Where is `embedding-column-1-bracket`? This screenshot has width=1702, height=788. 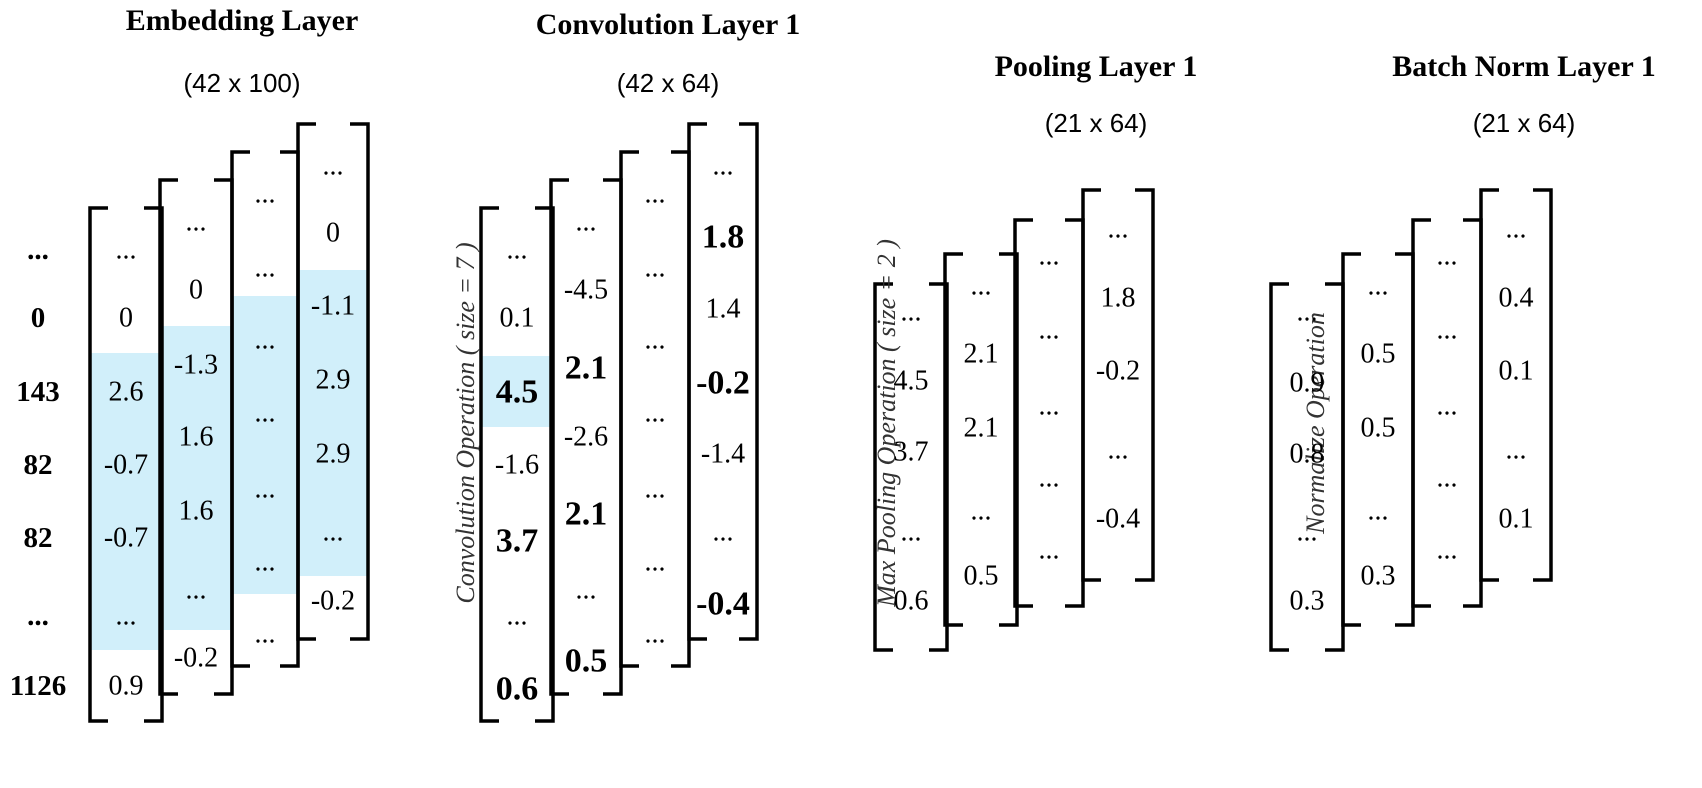
embedding-column-1-bracket is located at coordinates (126, 464).